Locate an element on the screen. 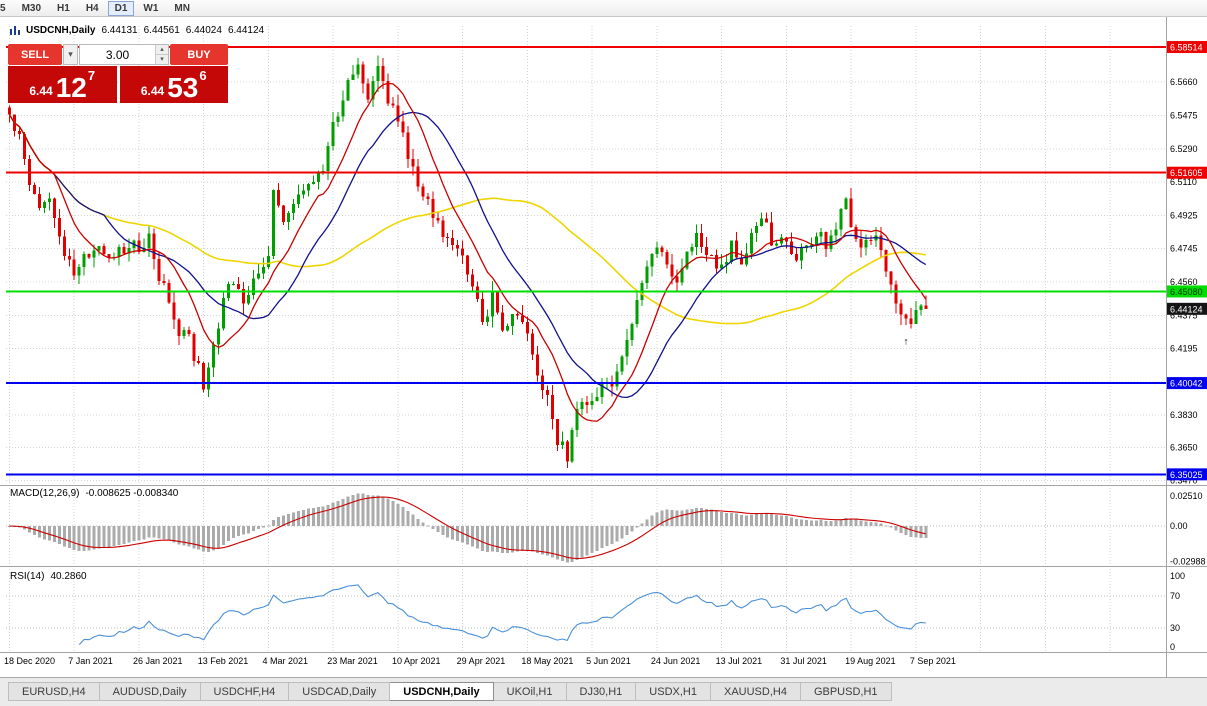  svg-text: 30 is located at coordinates (1175, 628).